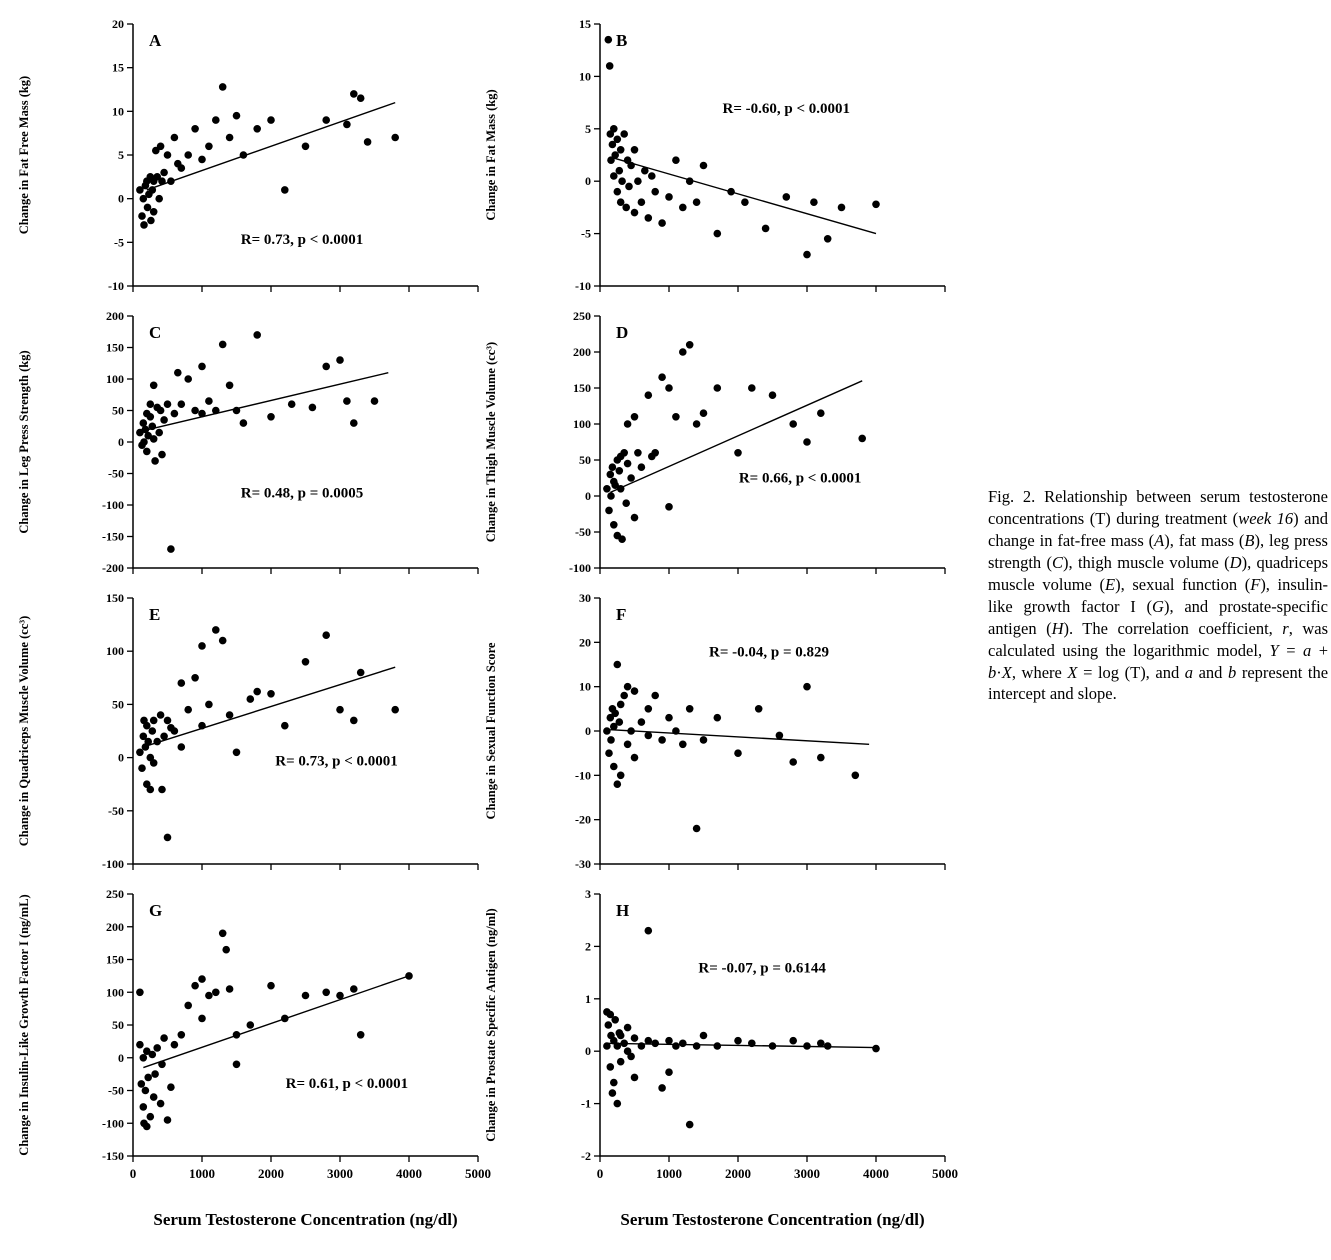  Describe the element at coordinates (118, 68) in the screenshot. I see `y-tick-label: 15` at that location.